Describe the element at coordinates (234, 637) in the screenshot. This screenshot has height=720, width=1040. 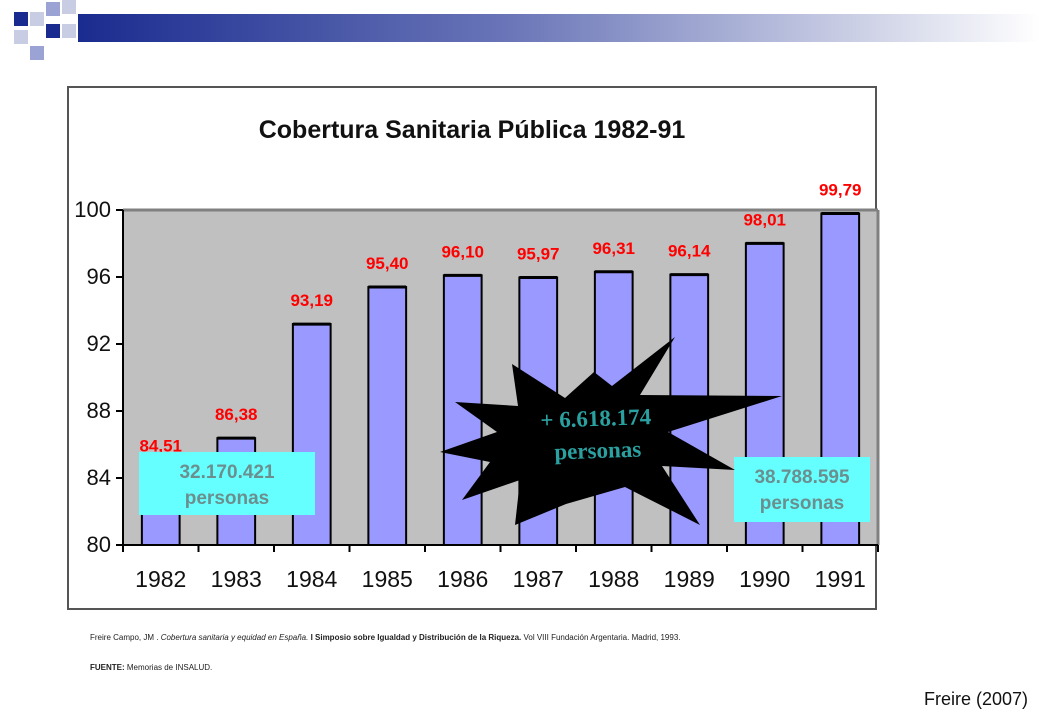
I see `ref-title: Cobertura sanitaria y equidad en España.` at that location.